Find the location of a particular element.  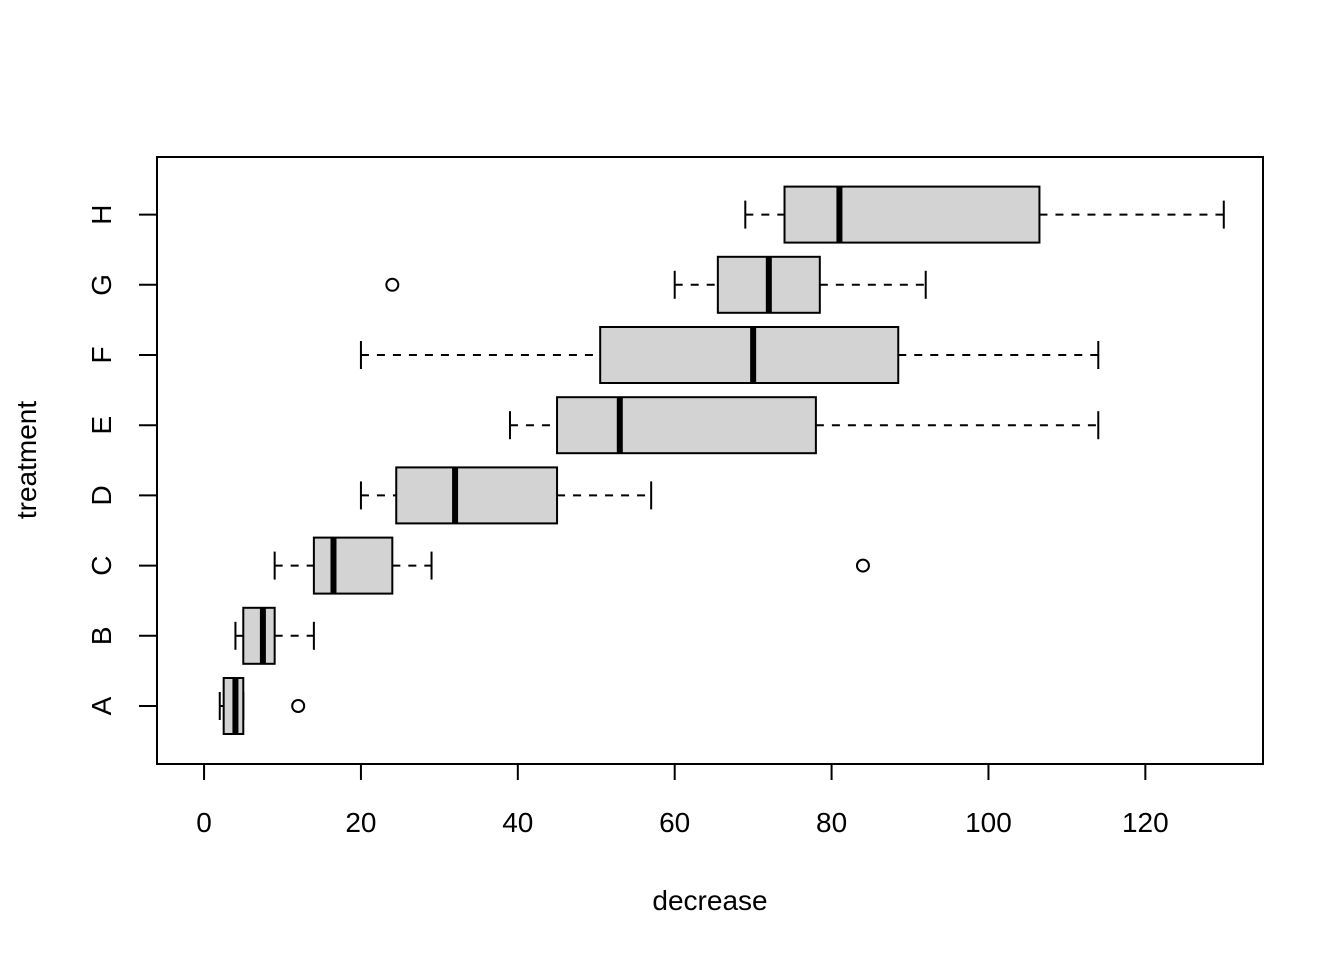

y-axis: A B C D E F G H is located at coordinates (122, 459).